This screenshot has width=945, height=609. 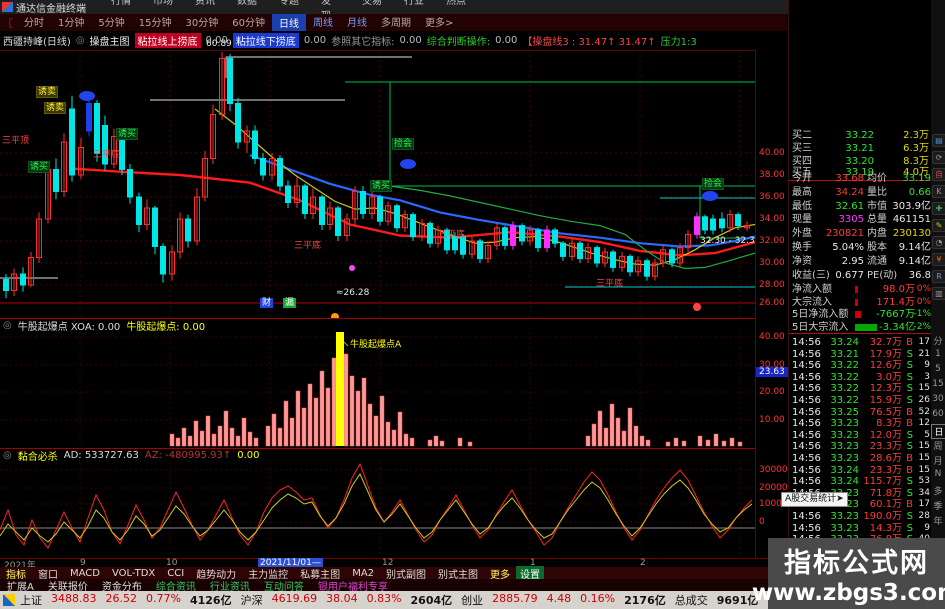 I want to click on tab-item-4: CCI, so click(x=176, y=573).